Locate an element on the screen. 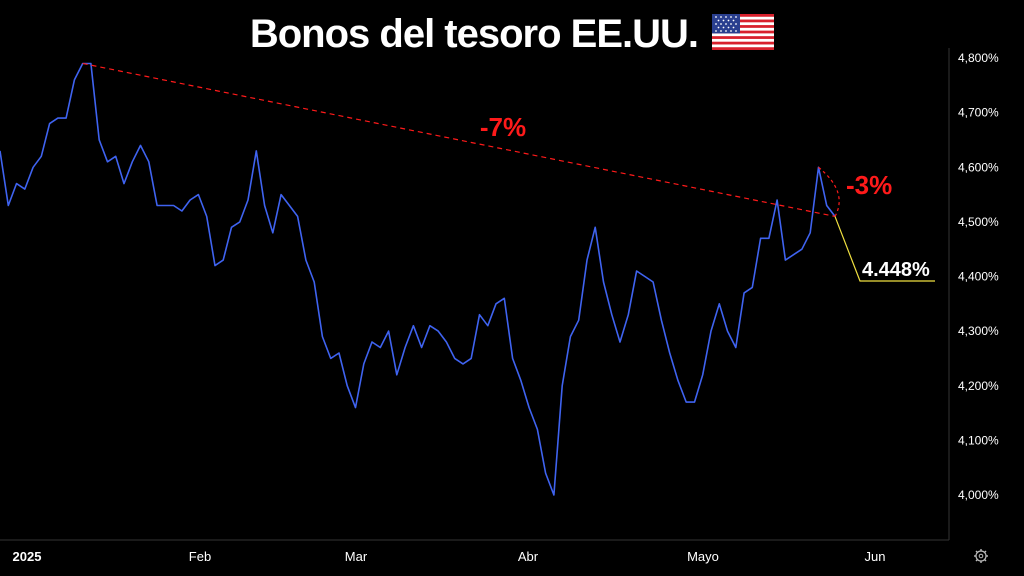 This screenshot has width=1024, height=576. annotation-minus-3: -3% is located at coordinates (869, 185).